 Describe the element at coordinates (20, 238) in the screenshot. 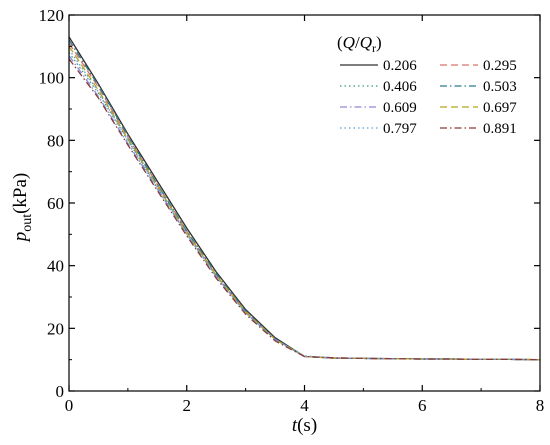

I see `y-axis-variable: p` at that location.